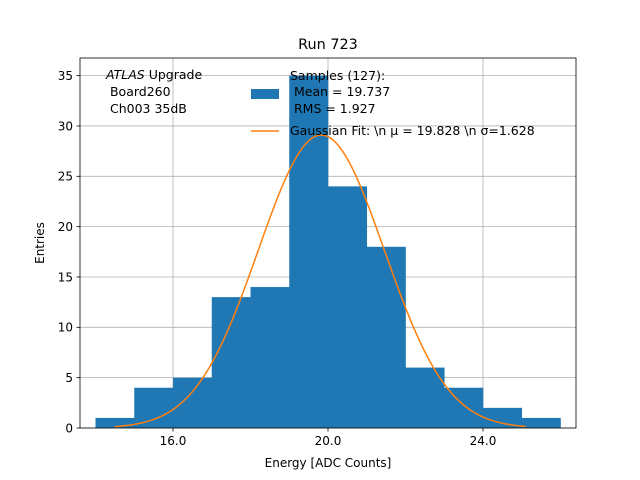 The height and width of the screenshot is (480, 640). Describe the element at coordinates (328, 463) in the screenshot. I see `x-axis-label: Energy [ADC Counts]` at that location.